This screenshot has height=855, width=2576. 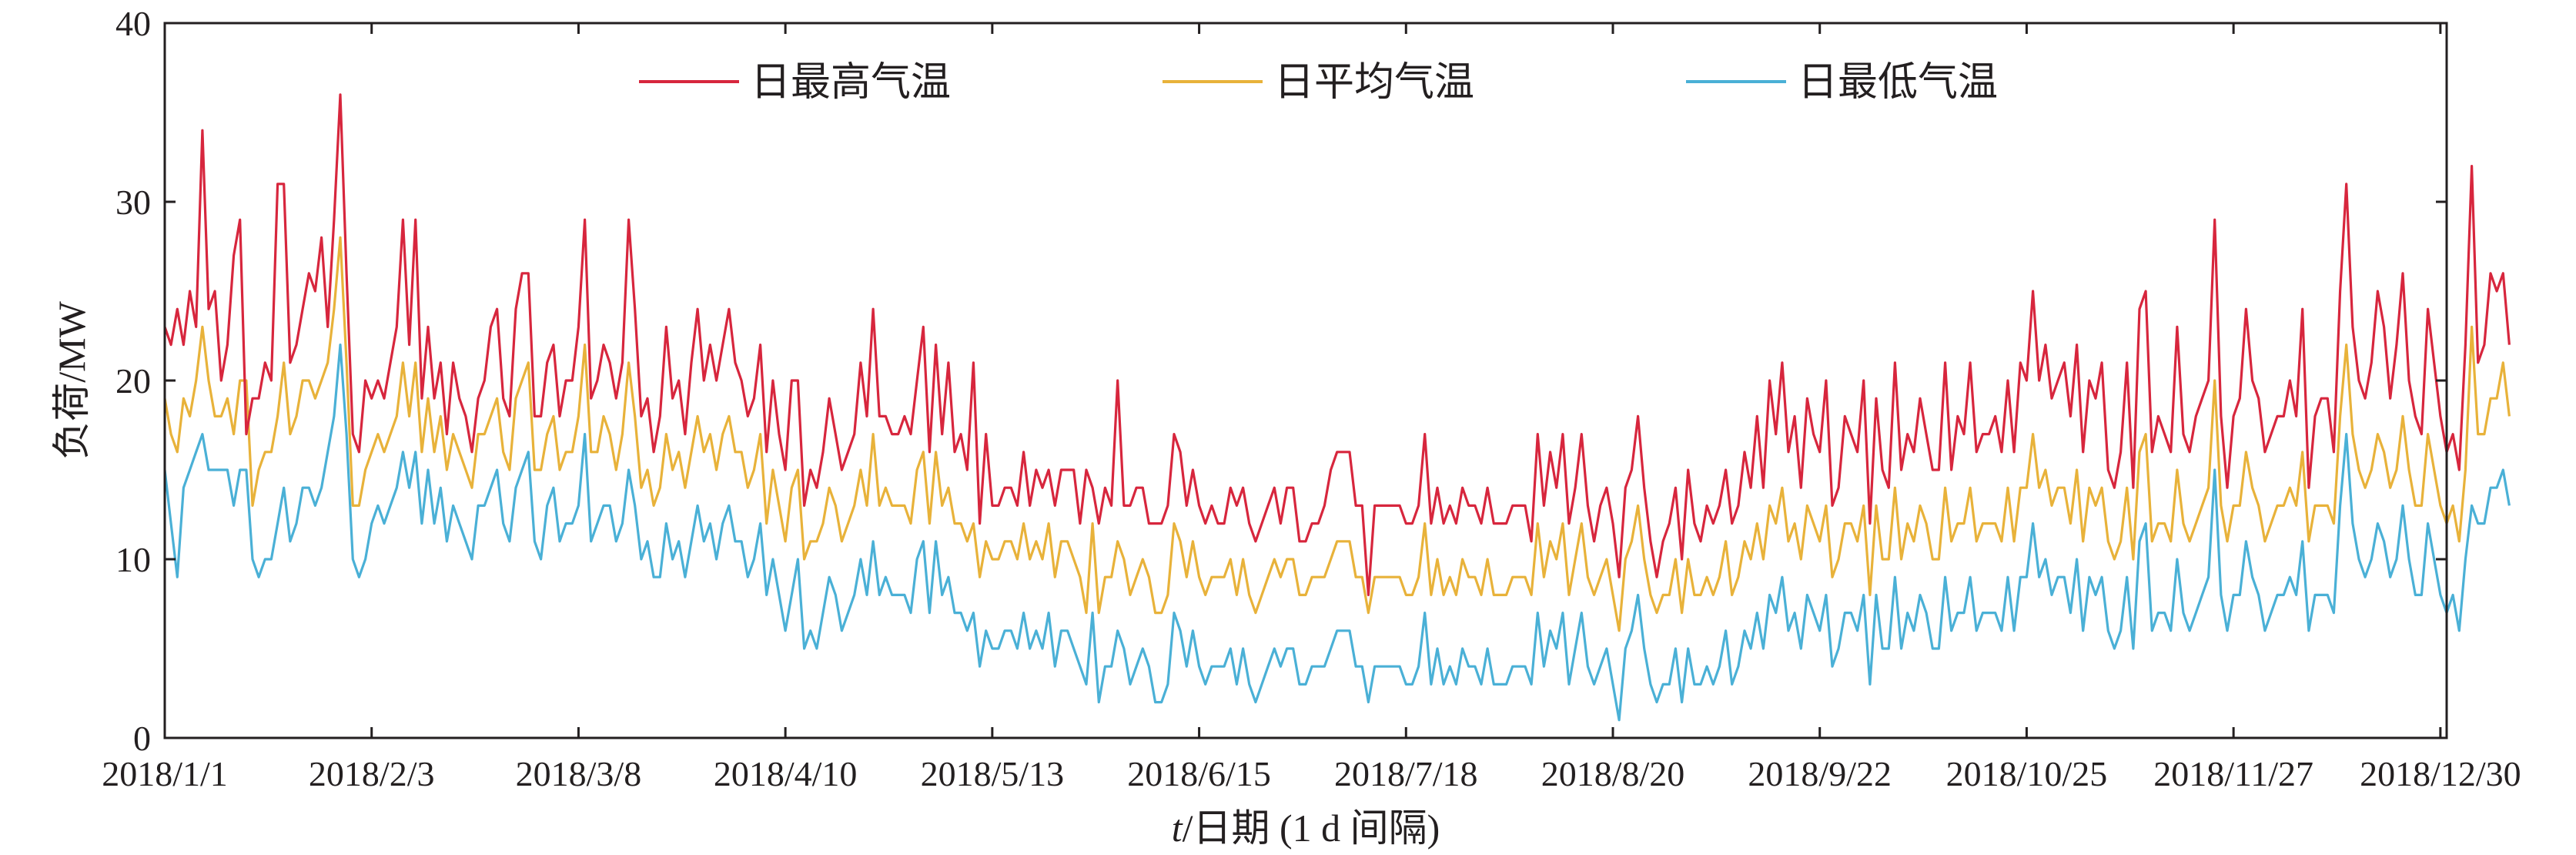 I want to click on legend-label-3: 日最低气温, so click(x=1898, y=83).